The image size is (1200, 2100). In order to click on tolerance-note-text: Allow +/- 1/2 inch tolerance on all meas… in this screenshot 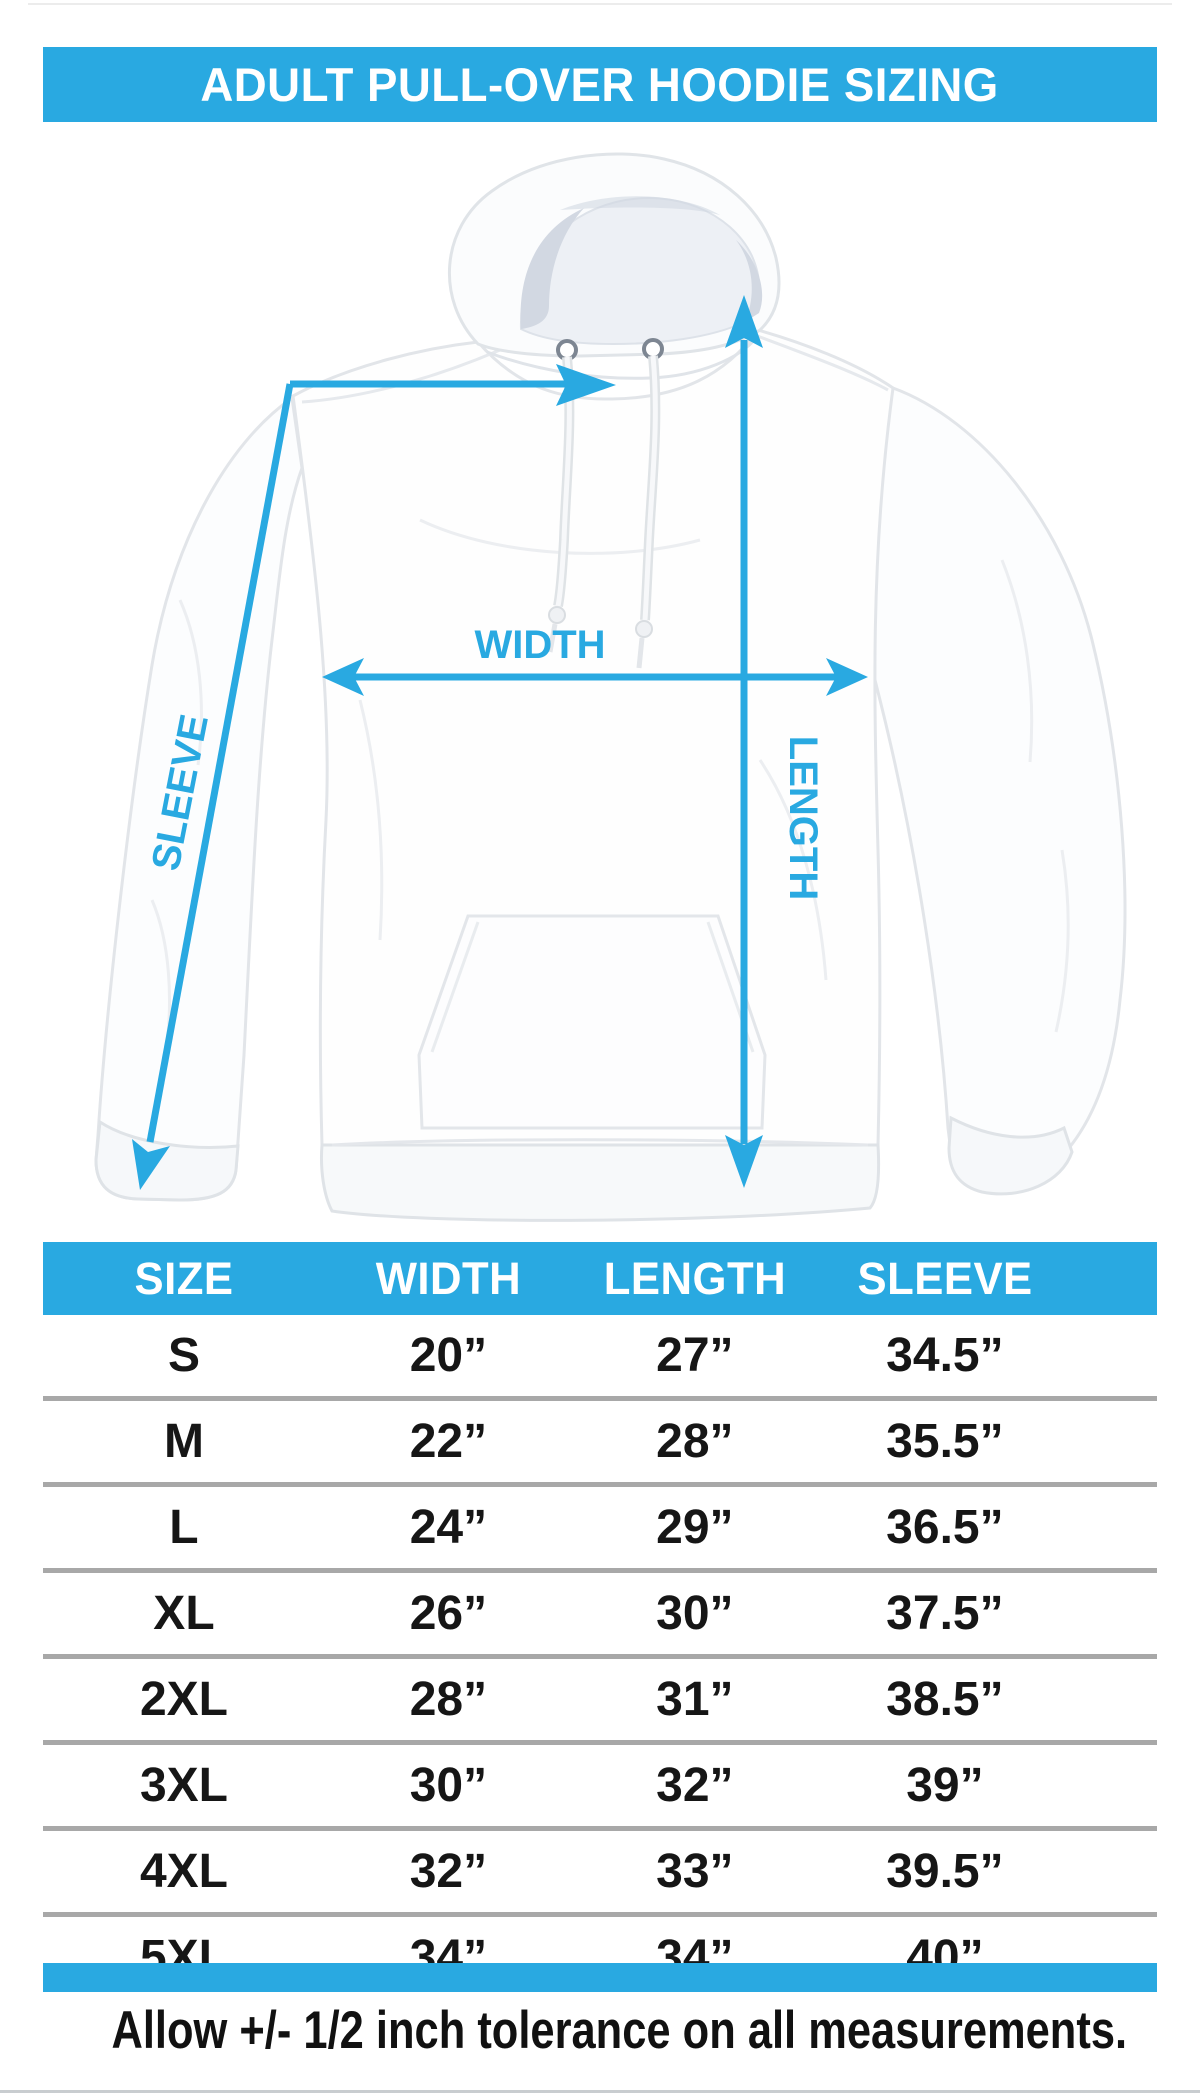, I will do `click(619, 2030)`.